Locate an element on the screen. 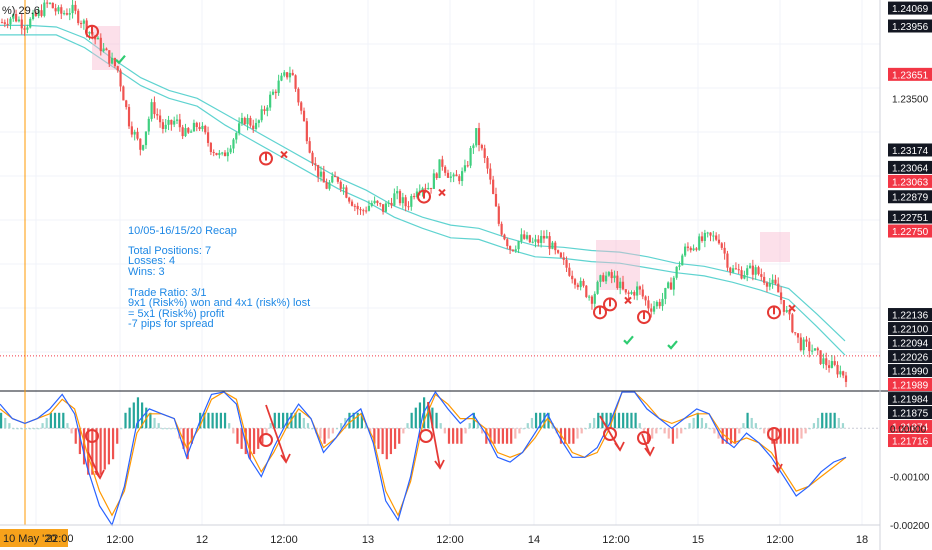 The image size is (932, 550). macd-arrow-head is located at coordinates (439, 464).